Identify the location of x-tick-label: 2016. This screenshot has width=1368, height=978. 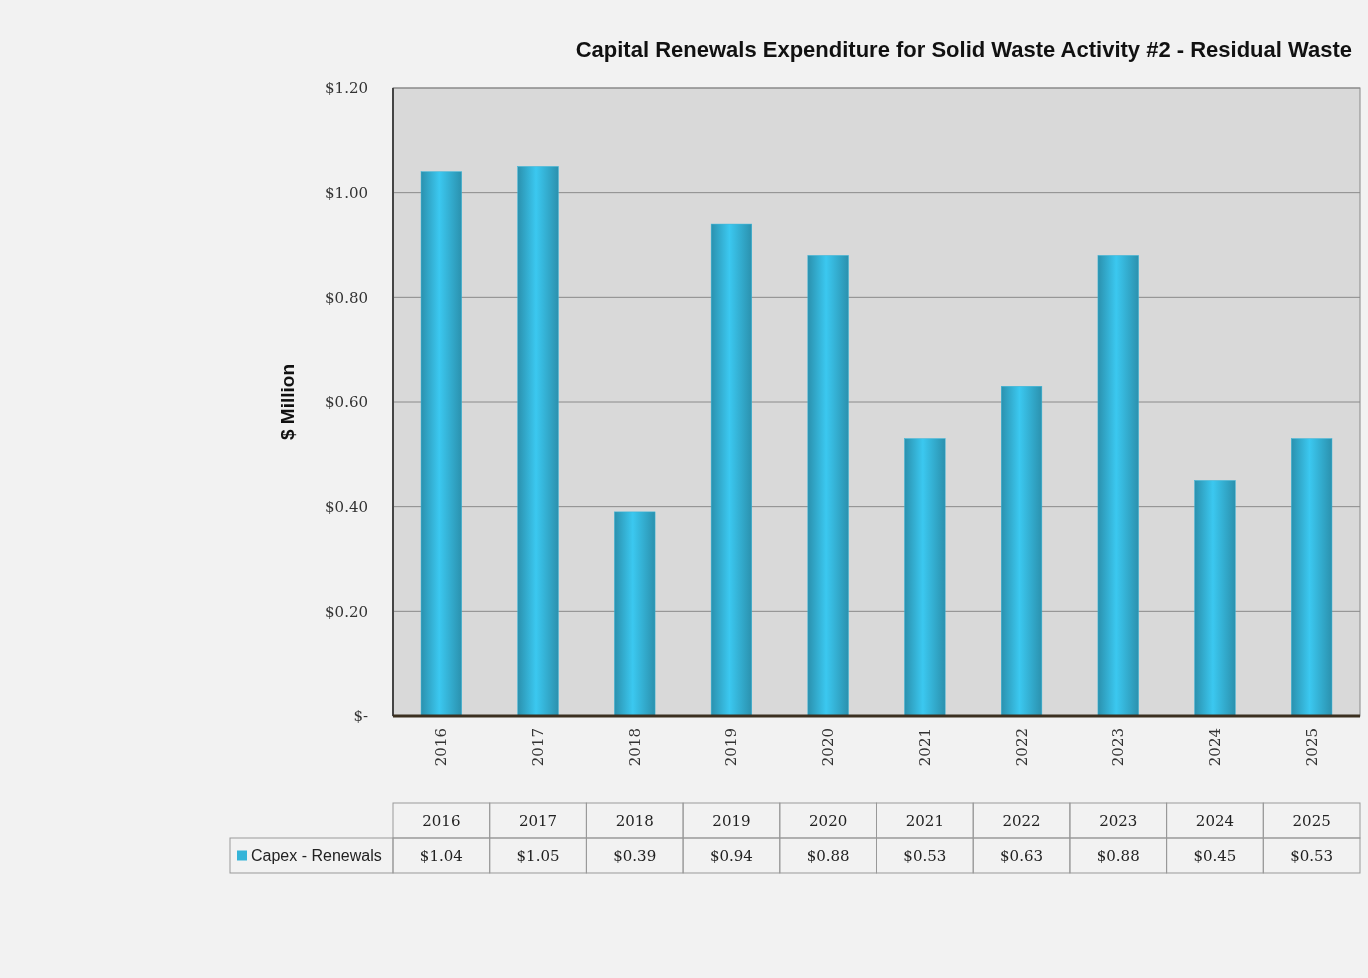
(441, 747).